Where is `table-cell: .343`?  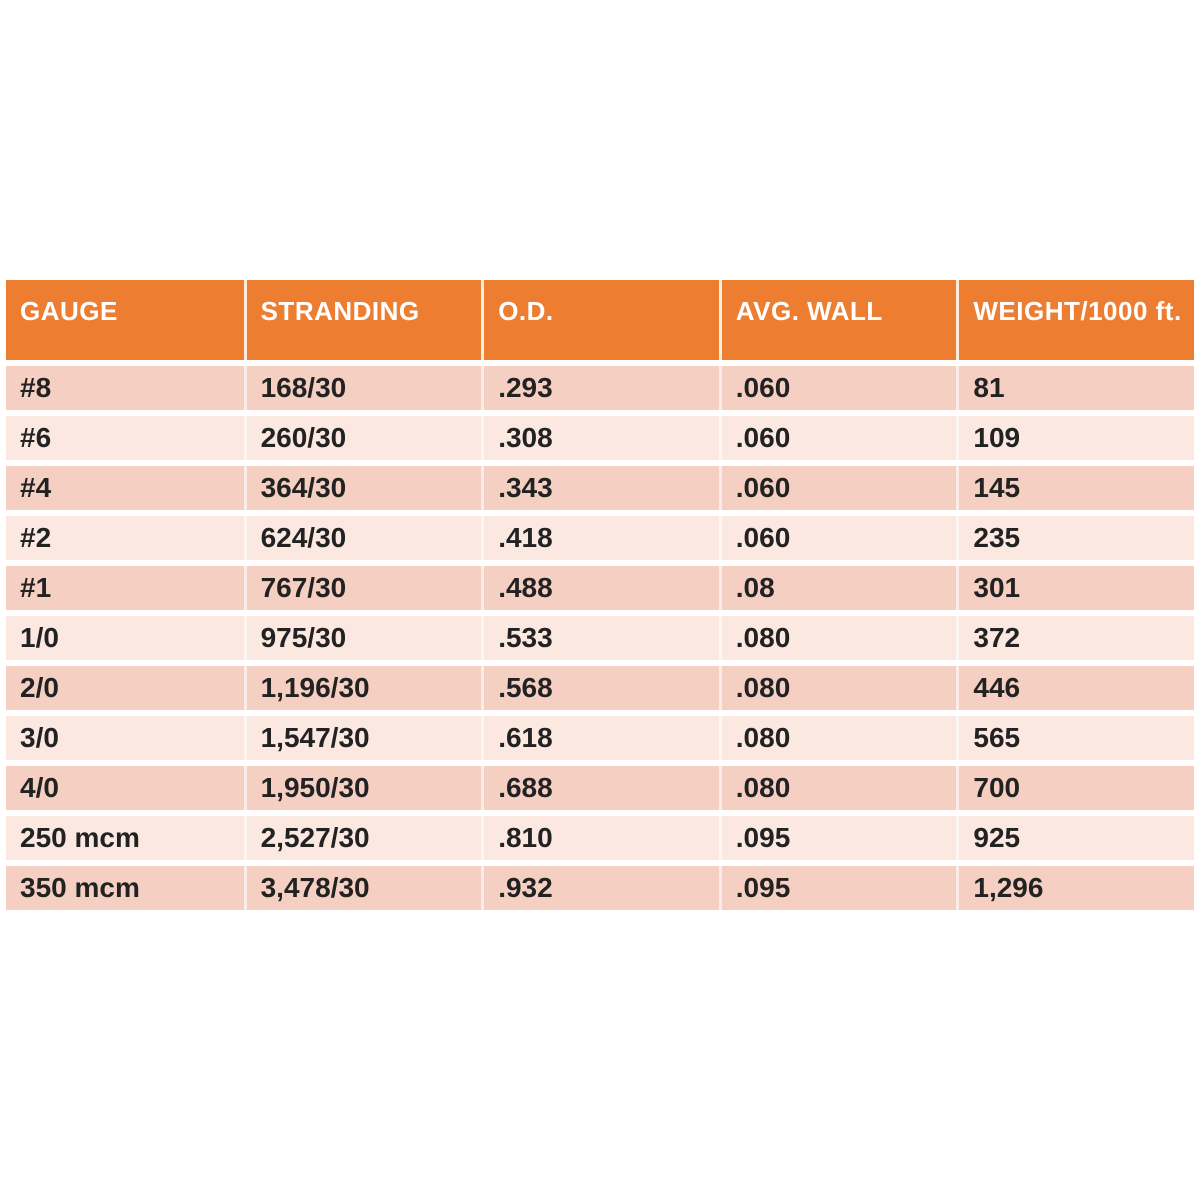 table-cell: .343 is located at coordinates (600, 488).